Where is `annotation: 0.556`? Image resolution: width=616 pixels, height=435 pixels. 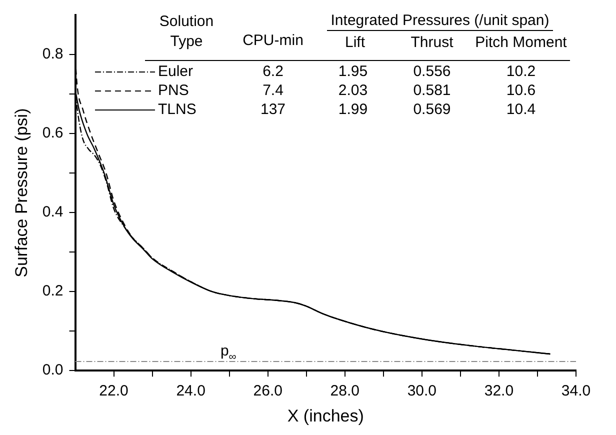 annotation: 0.556 is located at coordinates (432, 71).